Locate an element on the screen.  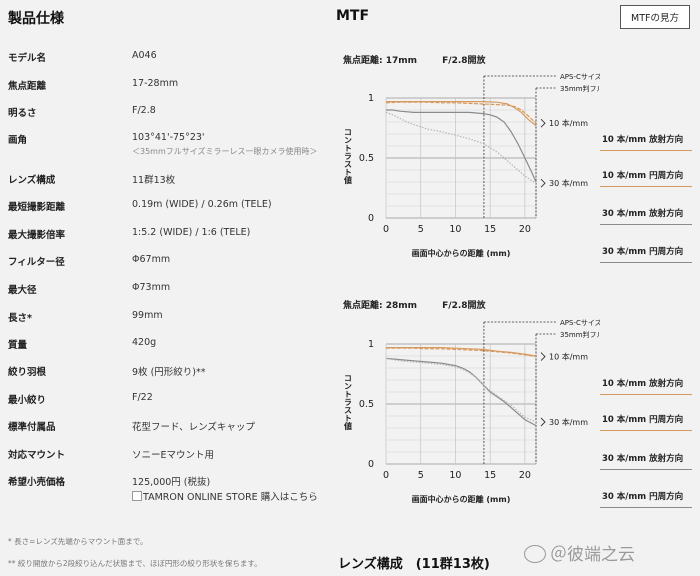
spec-value: A046 is located at coordinates (144, 55).